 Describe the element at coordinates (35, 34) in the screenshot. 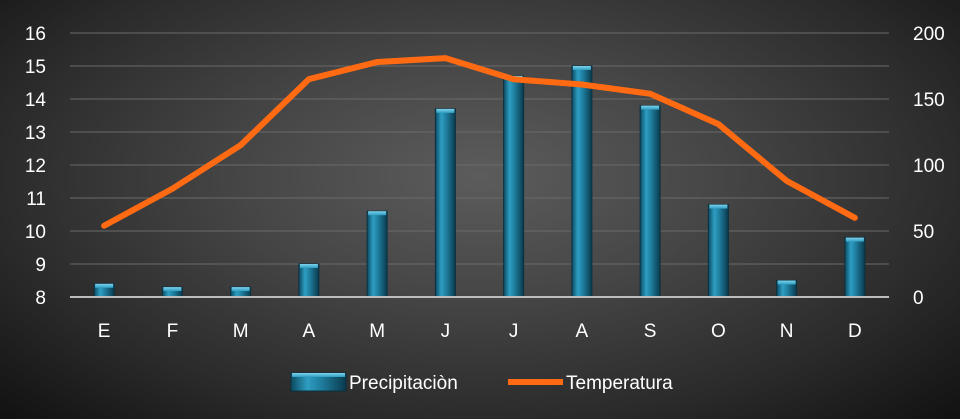

I see `y-left-tick-label: 16` at that location.